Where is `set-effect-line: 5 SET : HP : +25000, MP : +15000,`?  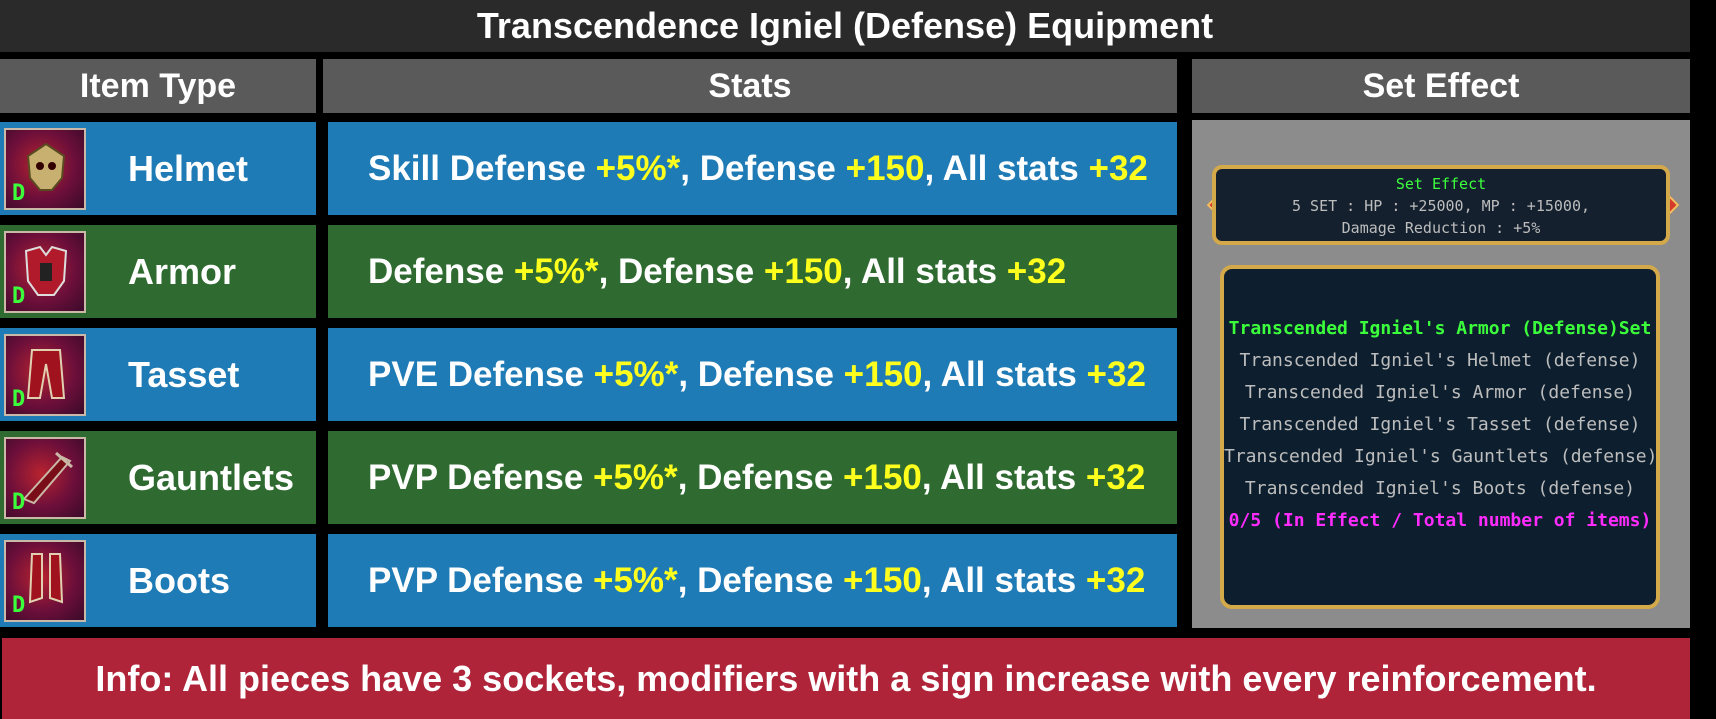 set-effect-line: 5 SET : HP : +25000, MP : +15000, is located at coordinates (1440, 206).